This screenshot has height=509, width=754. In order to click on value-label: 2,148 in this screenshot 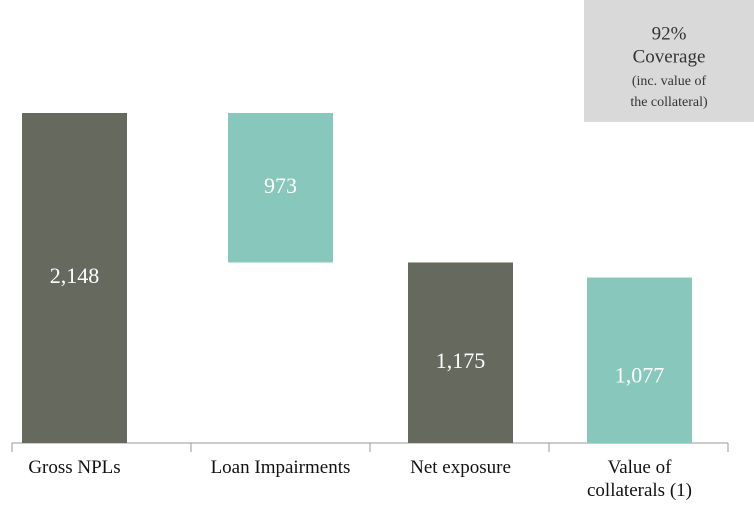, I will do `click(75, 275)`.